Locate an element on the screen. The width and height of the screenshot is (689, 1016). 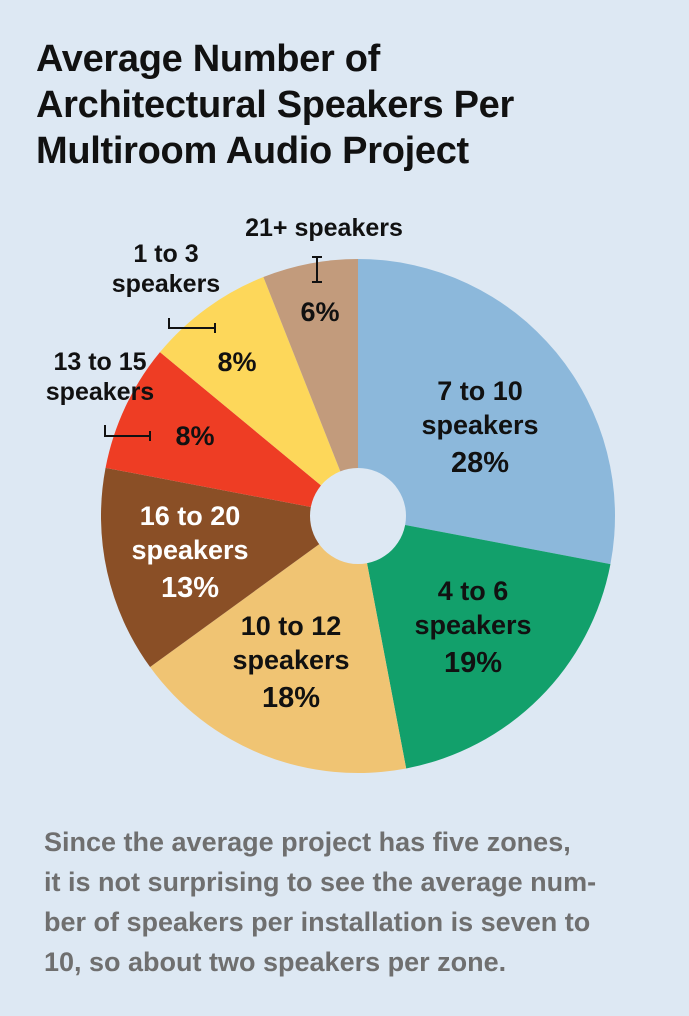
chart-title-line: Multiroom Audio Project is located at coordinates (252, 151).